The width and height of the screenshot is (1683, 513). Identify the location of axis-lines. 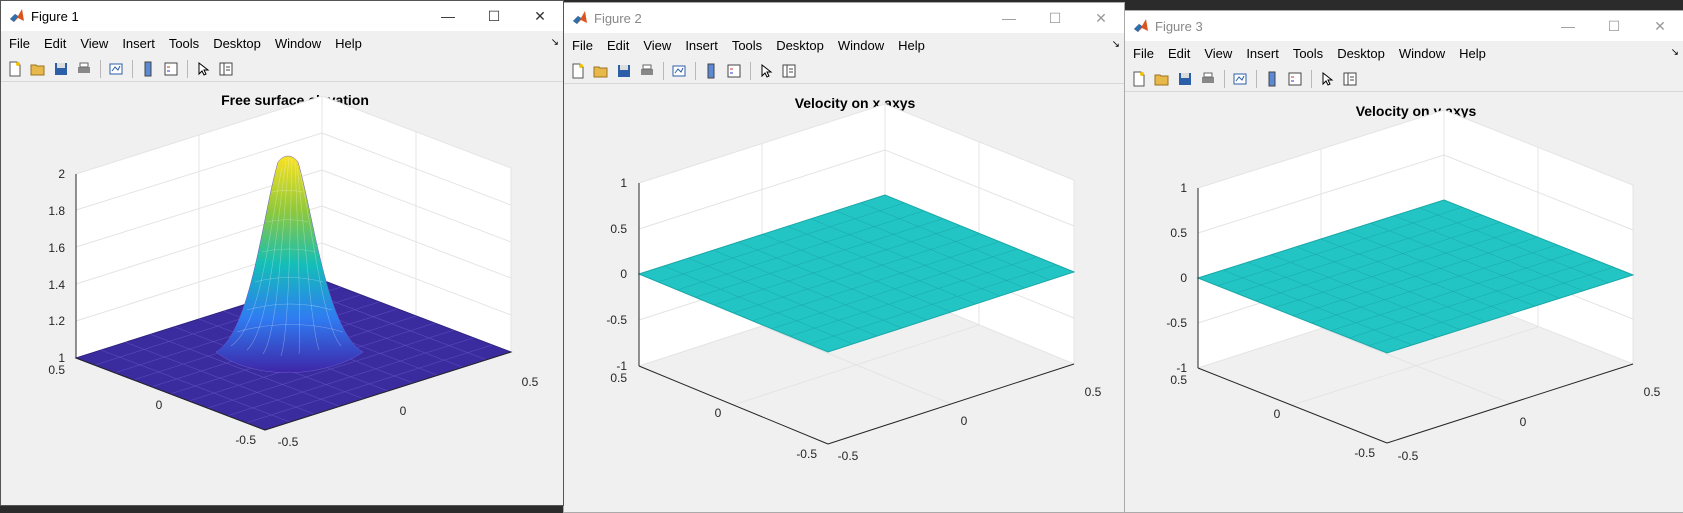
(293, 302).